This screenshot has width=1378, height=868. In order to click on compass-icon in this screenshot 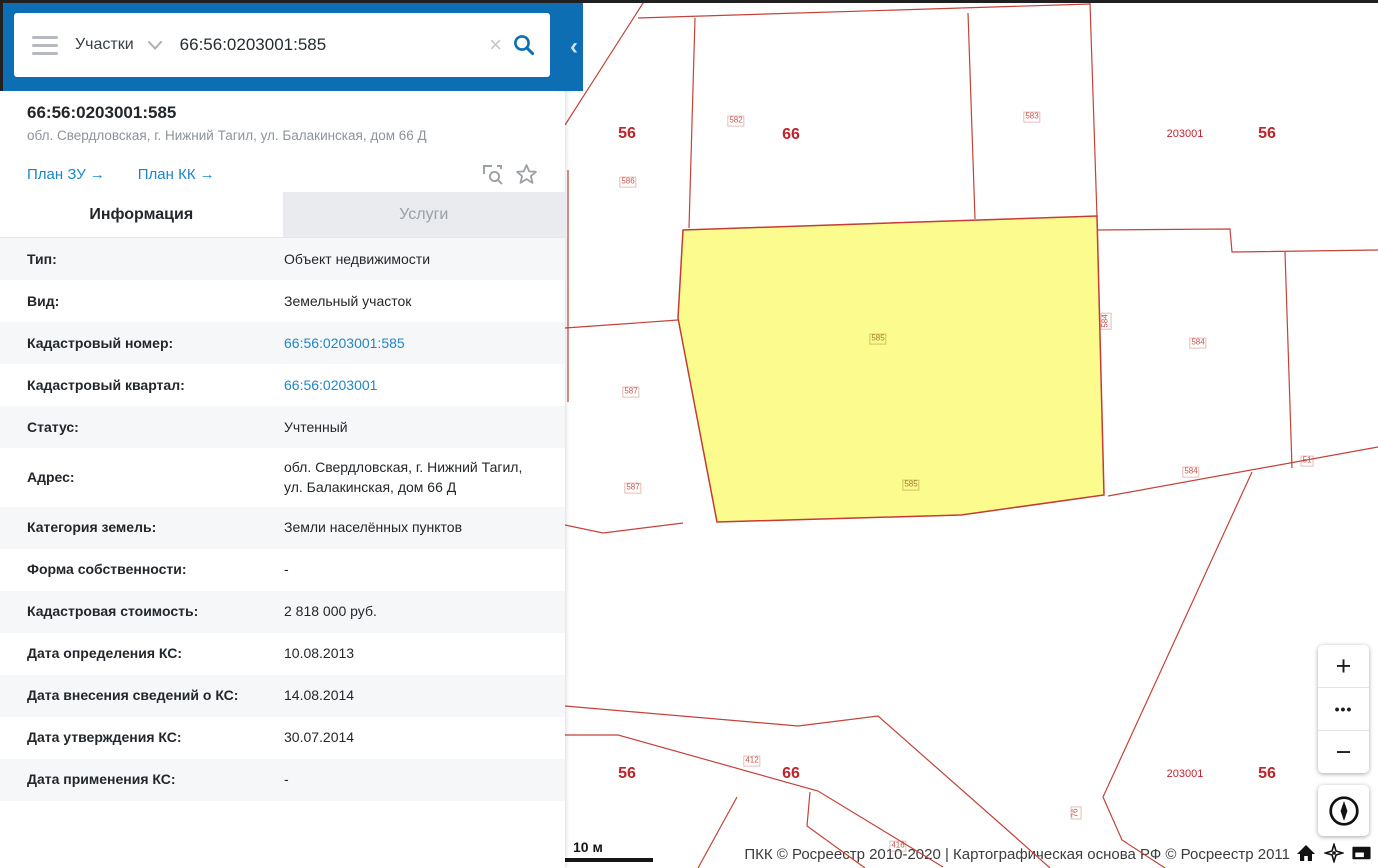, I will do `click(1344, 811)`.